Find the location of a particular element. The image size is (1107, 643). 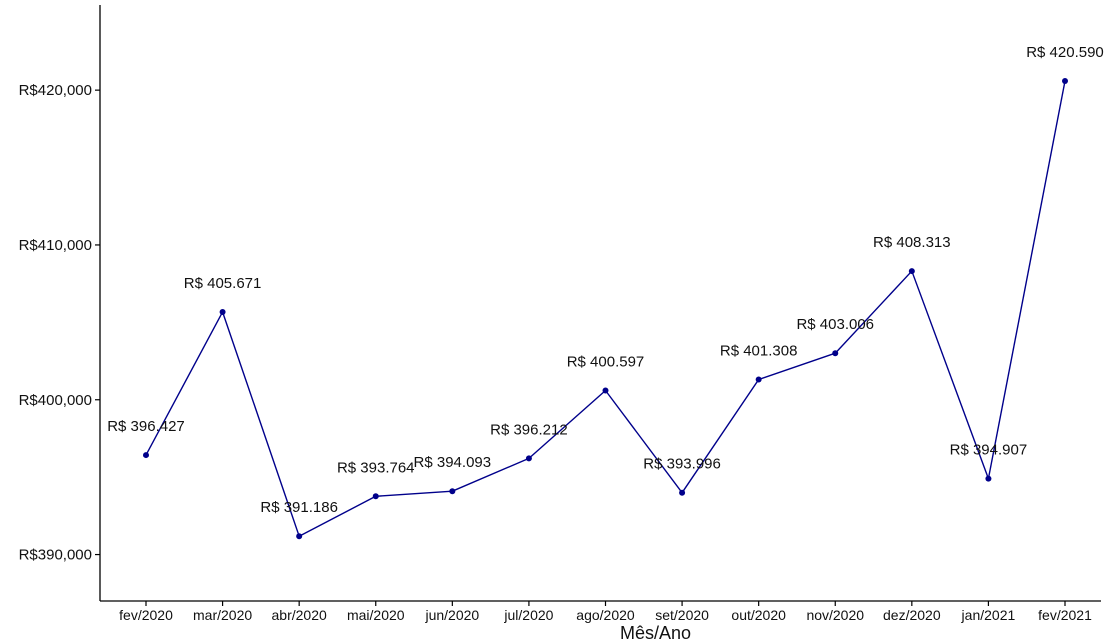

data-label: R$ 393.996 is located at coordinates (682, 464).